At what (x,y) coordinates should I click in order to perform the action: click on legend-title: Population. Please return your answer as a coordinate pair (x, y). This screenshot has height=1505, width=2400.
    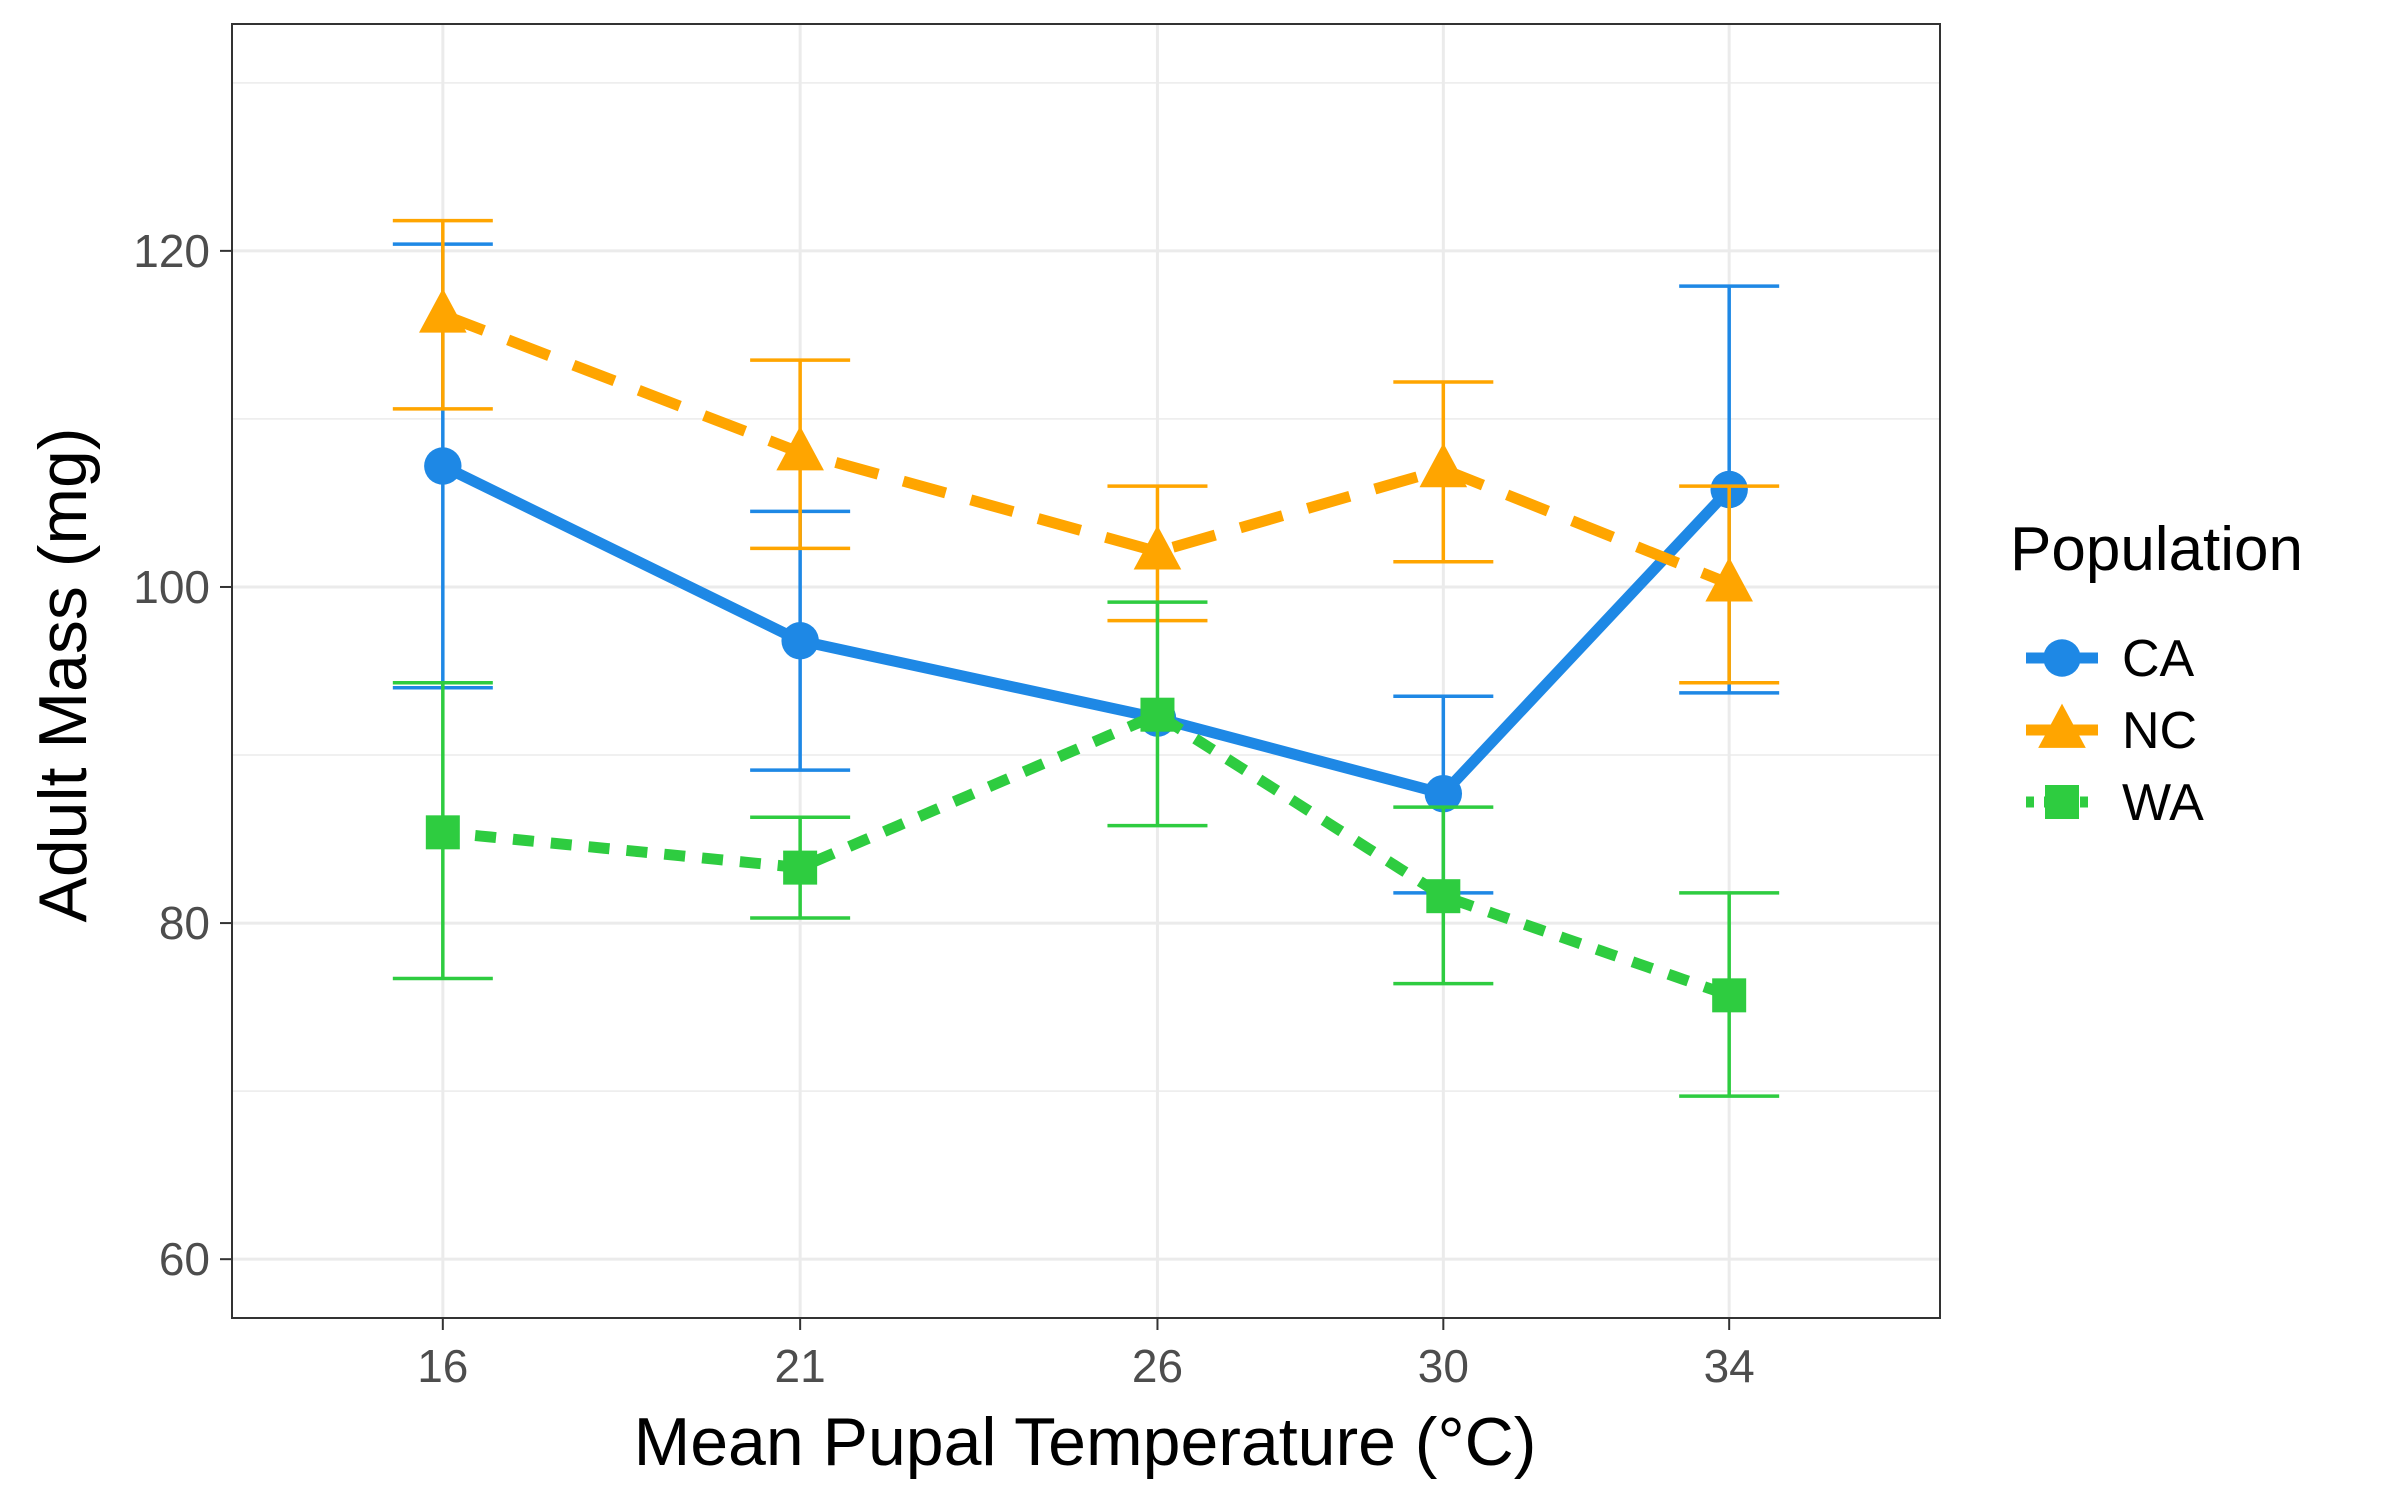
    Looking at the image, I should click on (2156, 549).